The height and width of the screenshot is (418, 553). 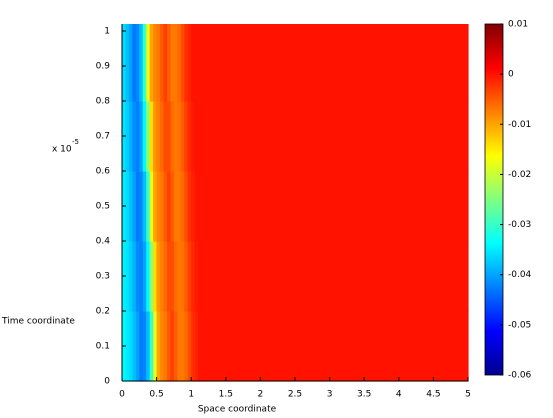 What do you see at coordinates (103, 102) in the screenshot?
I see `y-tick-label: 0.8` at bounding box center [103, 102].